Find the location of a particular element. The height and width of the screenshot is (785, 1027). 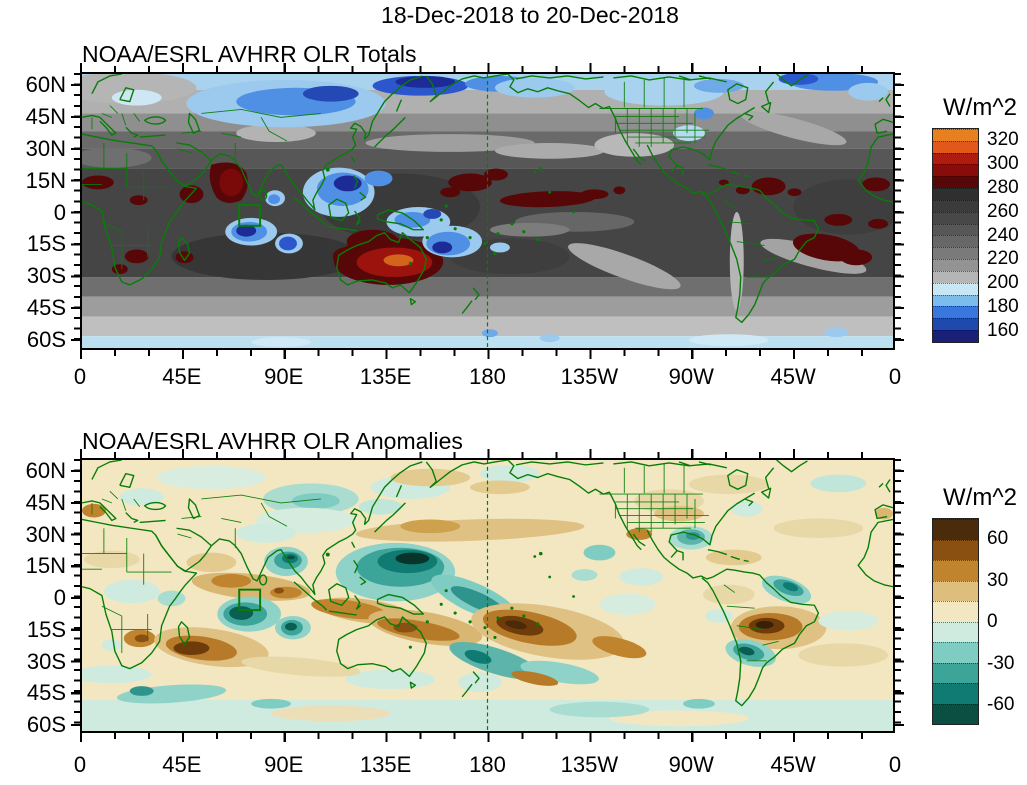

y-axis-ticks-right-minor is located at coordinates (898, 211).